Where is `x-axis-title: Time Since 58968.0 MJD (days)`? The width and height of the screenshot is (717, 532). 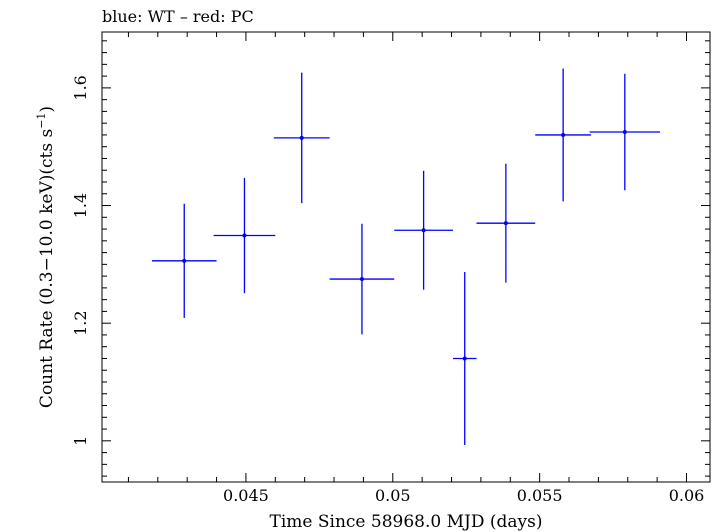
x-axis-title: Time Since 58968.0 MJD (days) is located at coordinates (406, 522).